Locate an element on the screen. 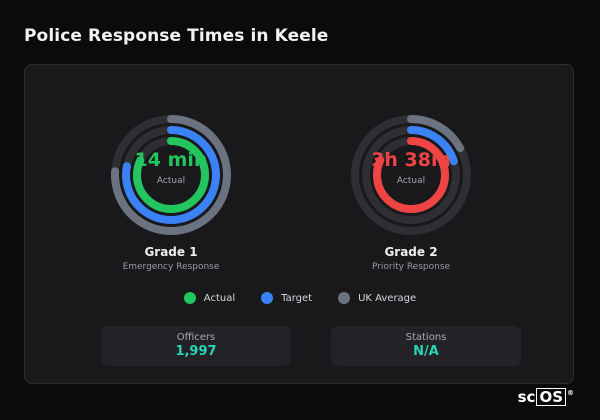 The height and width of the screenshot is (420, 600). gauge-grade-1-sub-label: Actual is located at coordinates (171, 181).